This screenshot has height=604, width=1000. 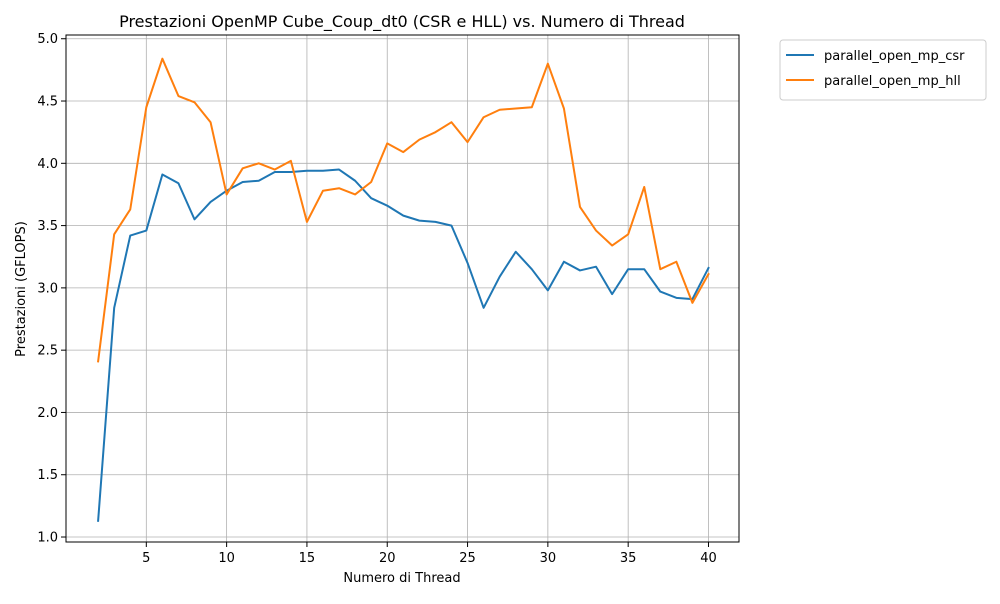 What do you see at coordinates (467, 558) in the screenshot?
I see `x-tick-label: 25` at bounding box center [467, 558].